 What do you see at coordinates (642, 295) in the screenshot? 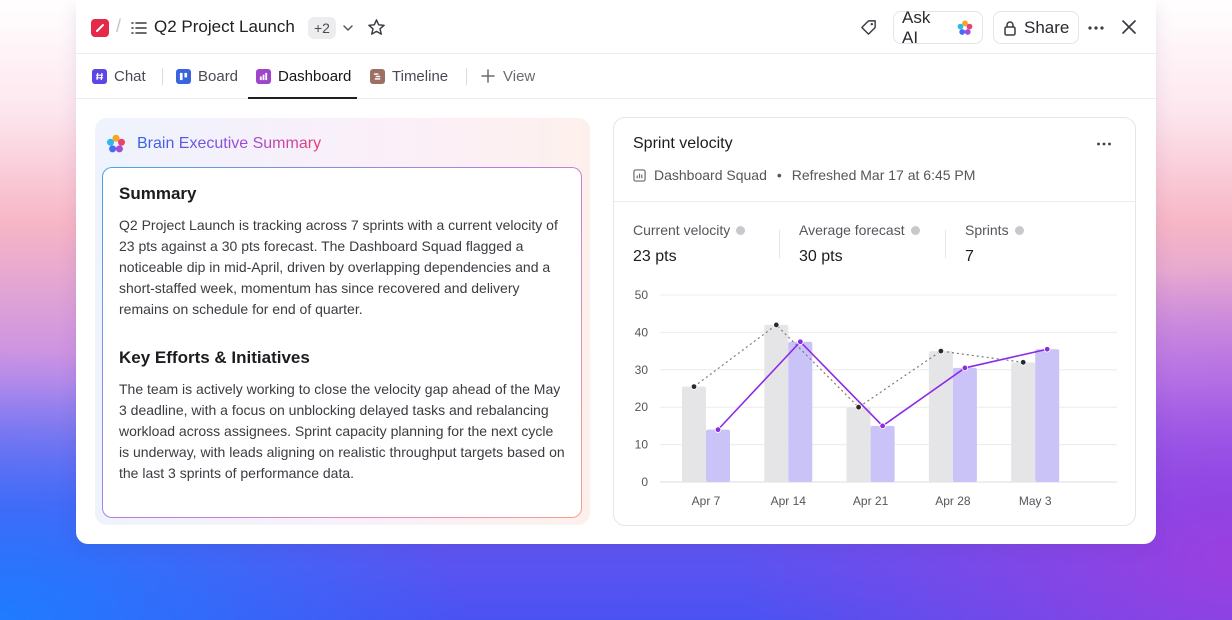
I see `y-tick-label: 50` at bounding box center [642, 295].